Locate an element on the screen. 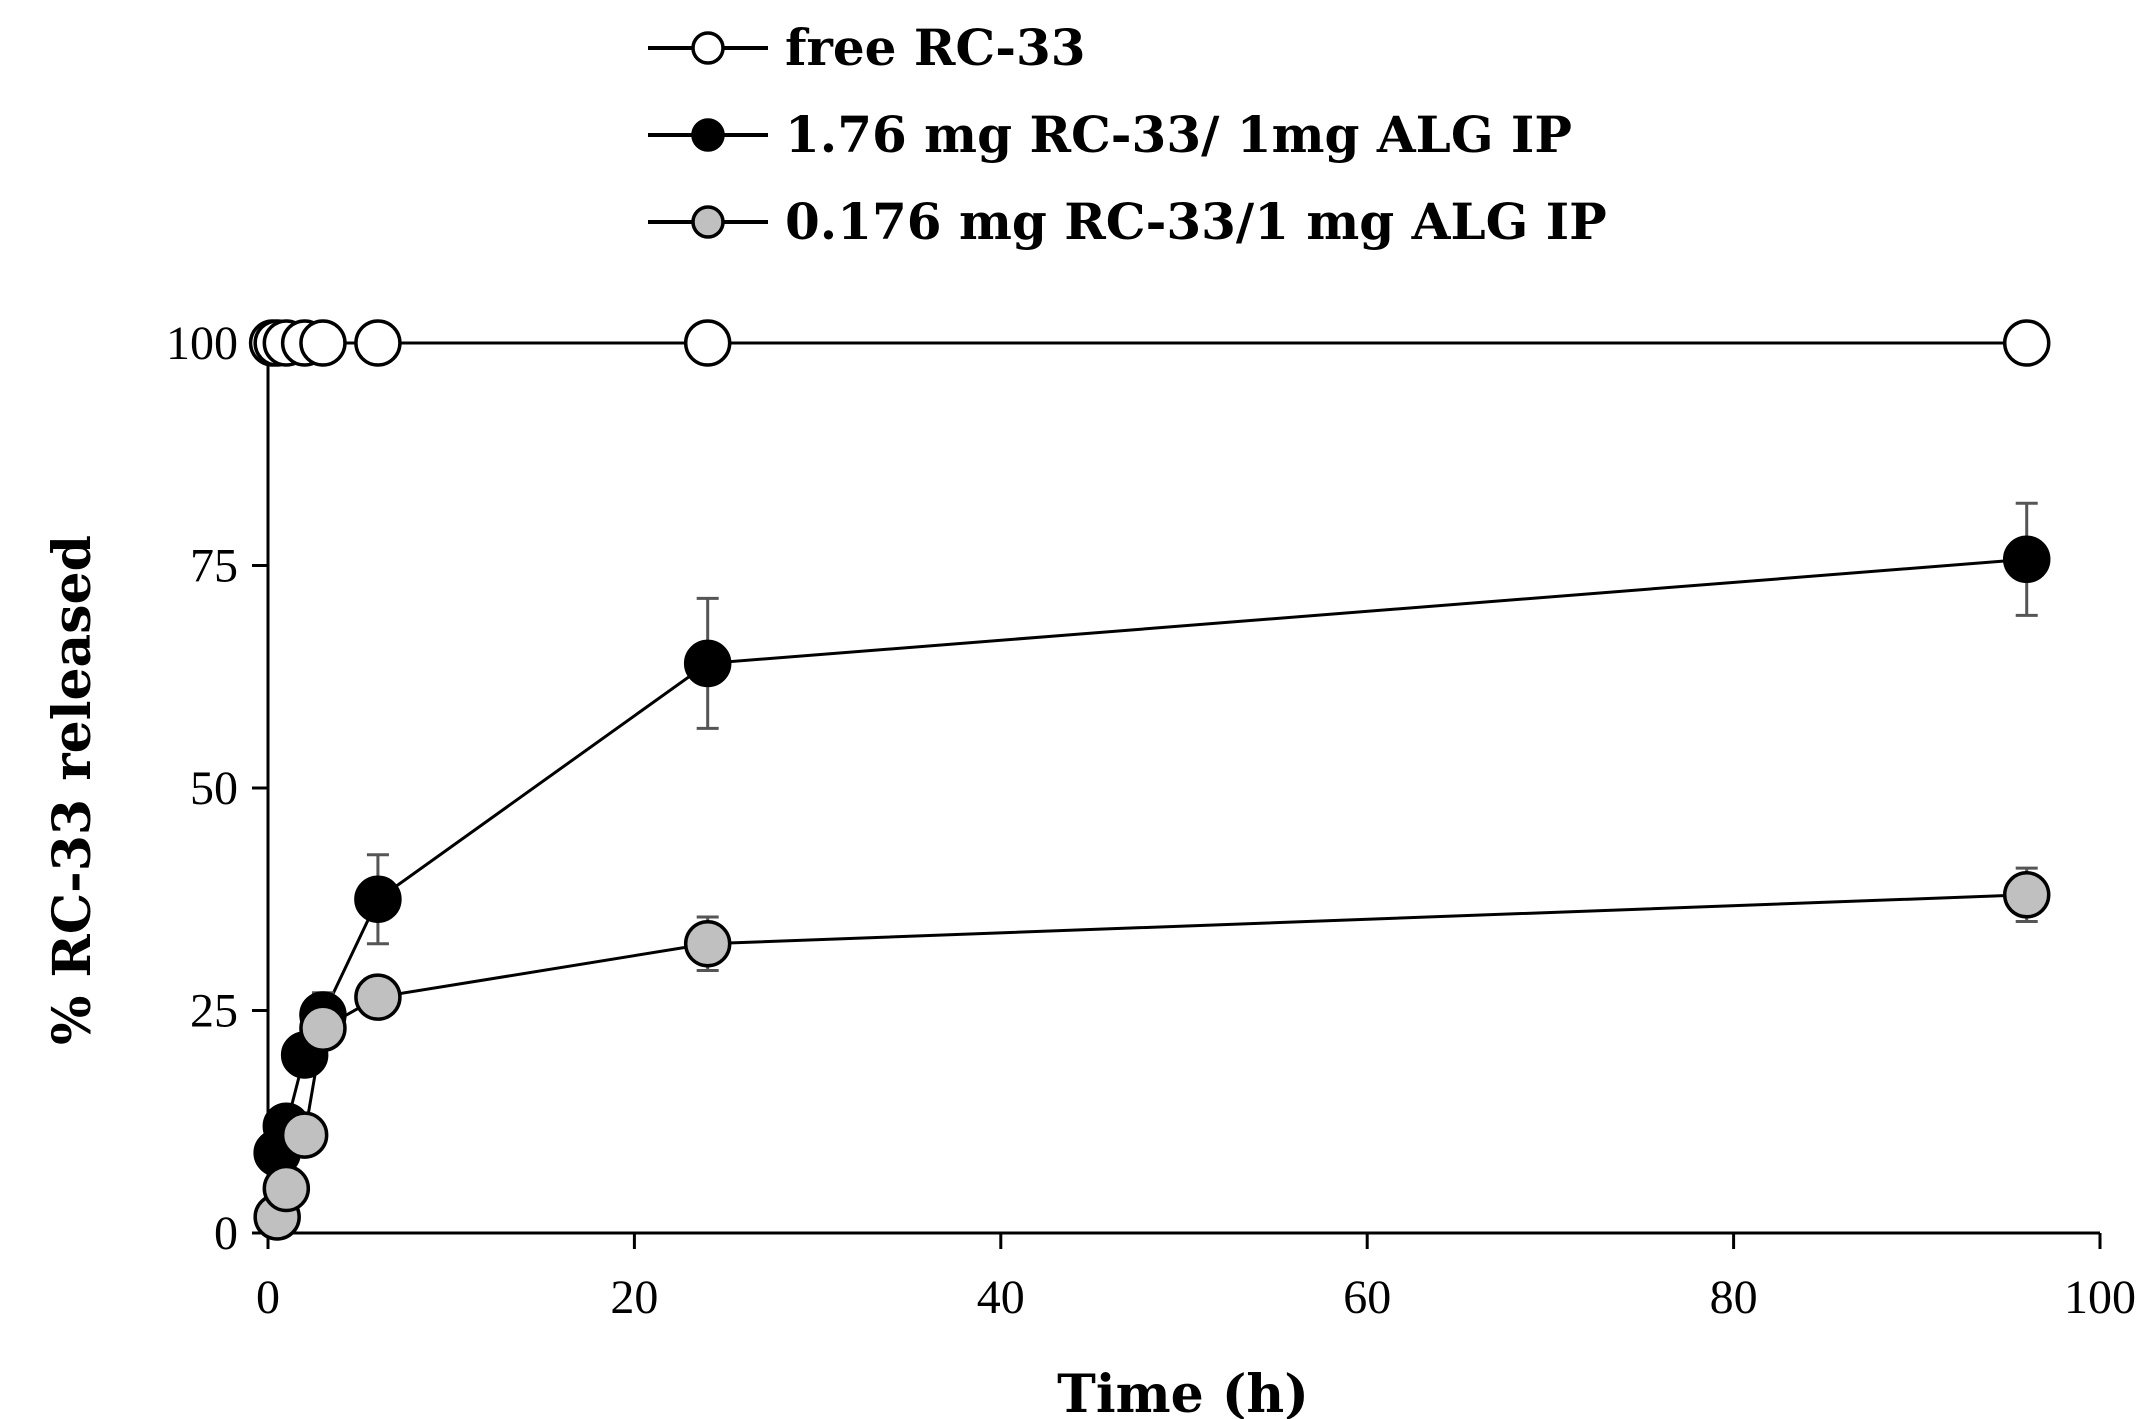 The image size is (2152, 1419). y-tick-label: 0 is located at coordinates (226, 1233).